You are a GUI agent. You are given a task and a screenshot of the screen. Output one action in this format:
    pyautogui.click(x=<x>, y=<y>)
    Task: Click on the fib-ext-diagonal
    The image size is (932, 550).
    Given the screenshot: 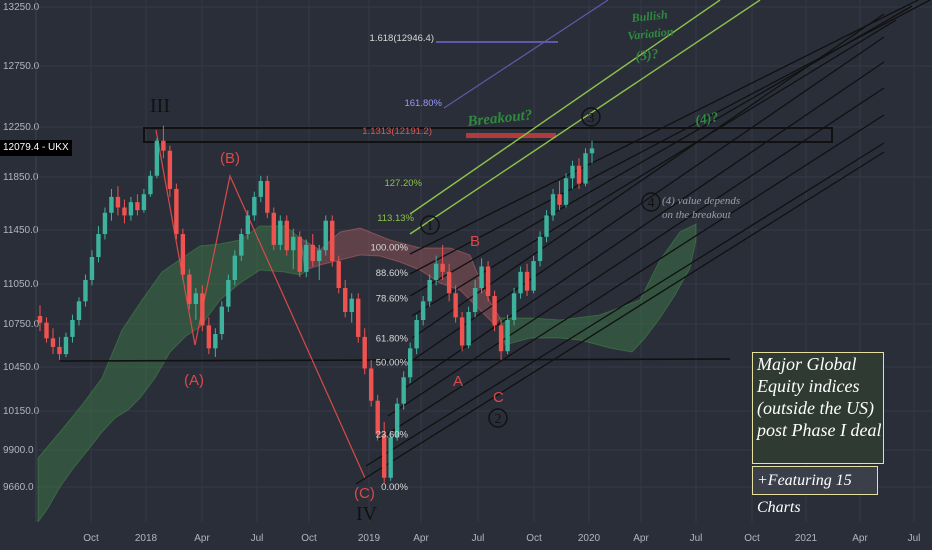 What is the action you would take?
    pyautogui.click(x=526, y=54)
    